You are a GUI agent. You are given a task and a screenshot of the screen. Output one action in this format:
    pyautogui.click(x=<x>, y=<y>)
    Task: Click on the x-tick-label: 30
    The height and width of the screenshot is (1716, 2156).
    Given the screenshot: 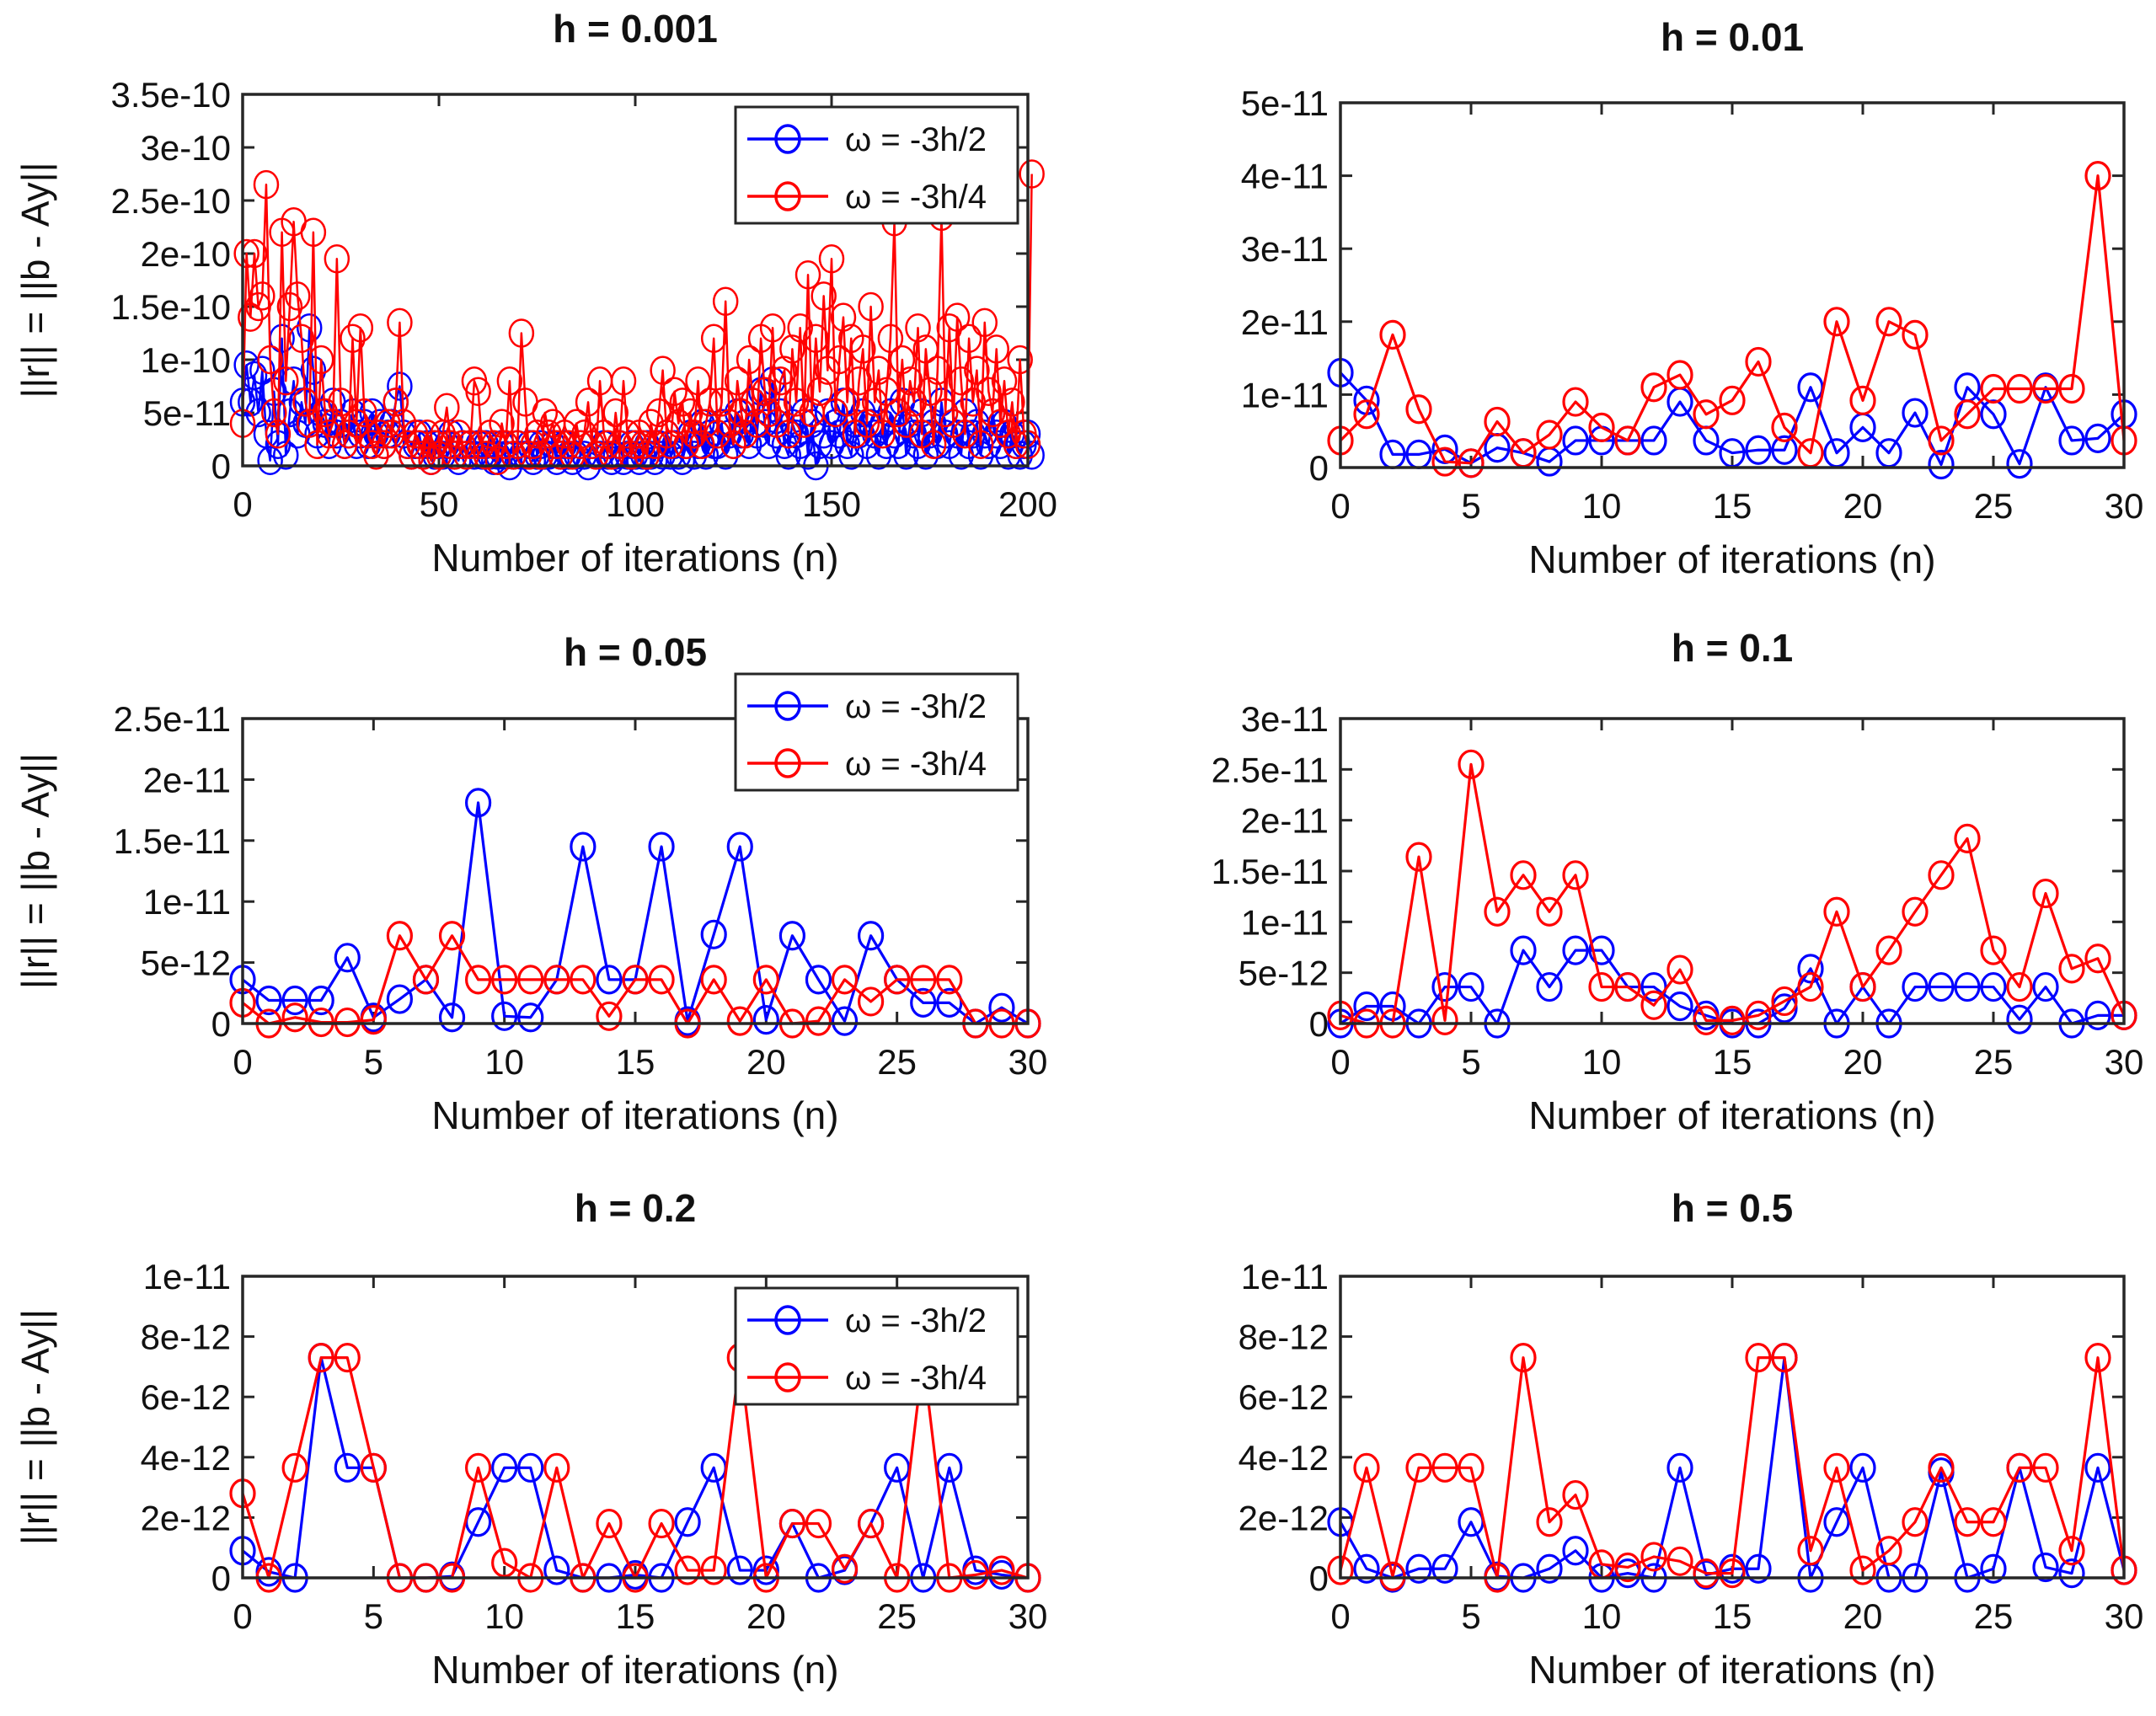 What is the action you would take?
    pyautogui.click(x=2124, y=506)
    